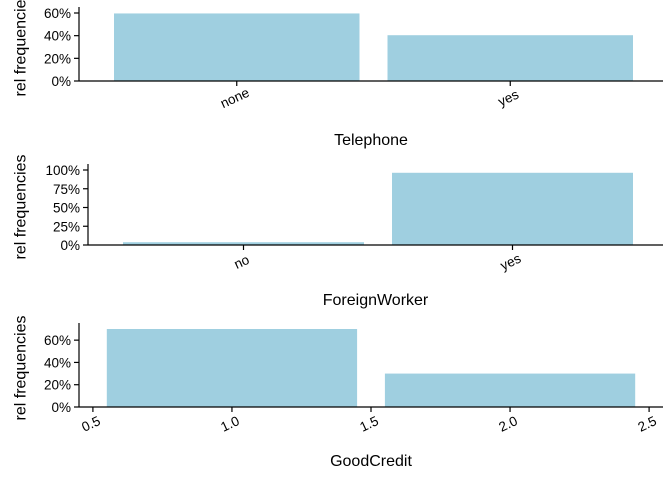 The height and width of the screenshot is (480, 672). Describe the element at coordinates (235, 98) in the screenshot. I see `x-tick-label: none` at that location.